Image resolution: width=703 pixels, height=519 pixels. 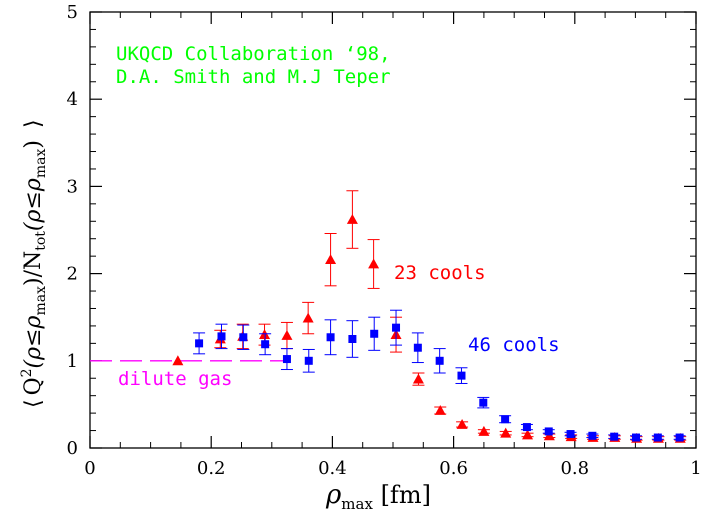 I want to click on y-axis-label: ⟨Q2(ρ≤ρmax)/Ntot(ρ≤ρmax)⟩, so click(x=34, y=263).